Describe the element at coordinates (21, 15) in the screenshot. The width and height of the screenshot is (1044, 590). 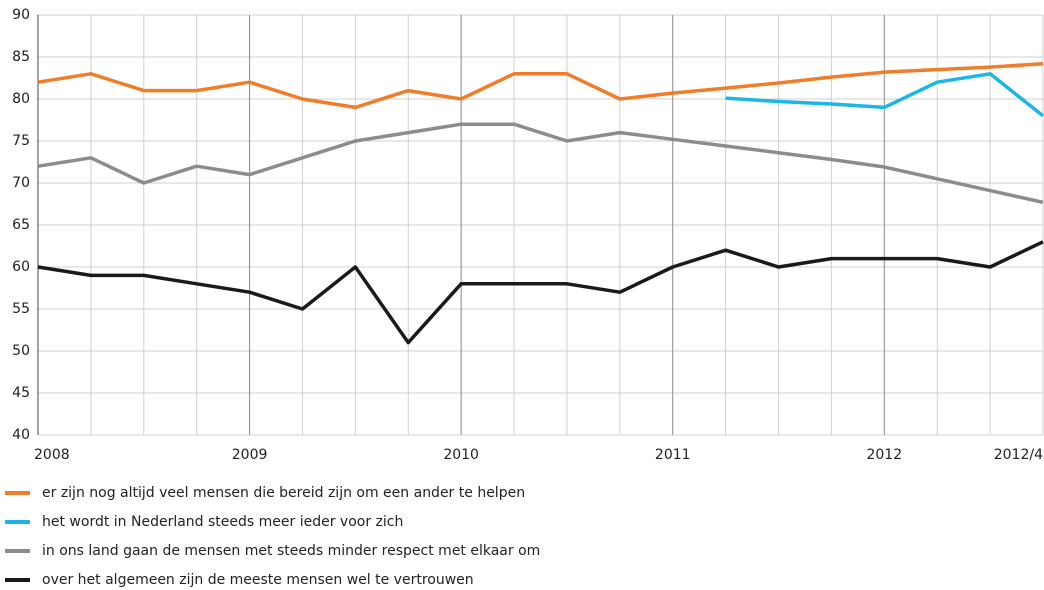
I see `y-tick-label: 90` at that location.